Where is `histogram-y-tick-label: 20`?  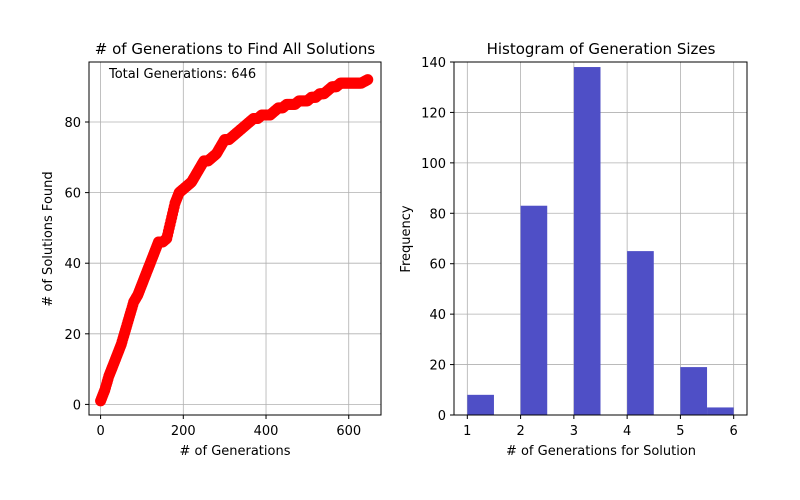
histogram-y-tick-label: 20 is located at coordinates (437, 366).